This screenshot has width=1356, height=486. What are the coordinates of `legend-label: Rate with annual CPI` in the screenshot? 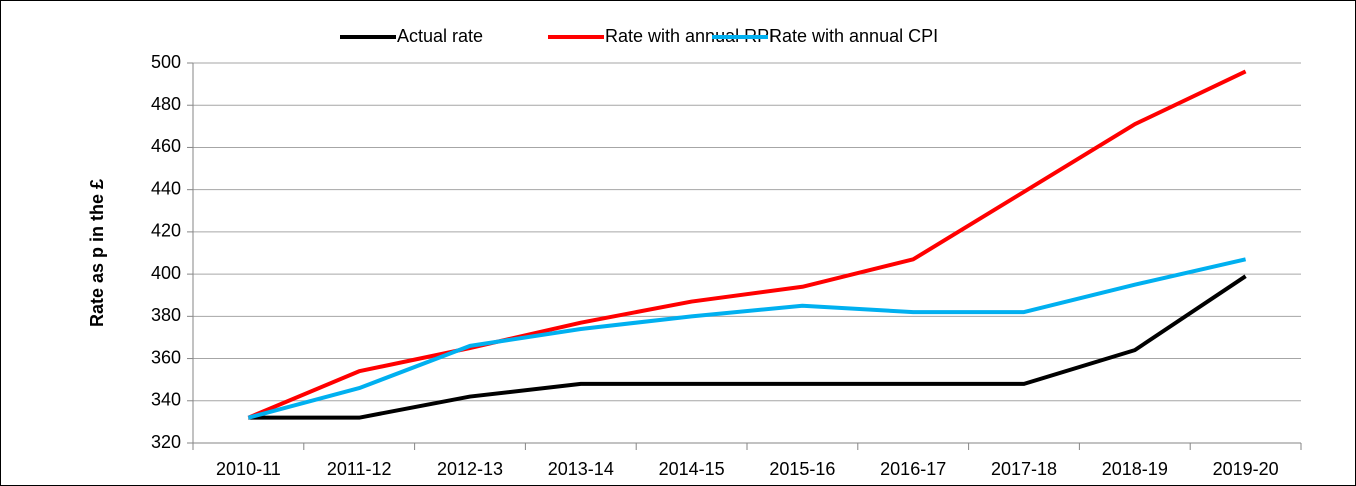 It's located at (853, 36).